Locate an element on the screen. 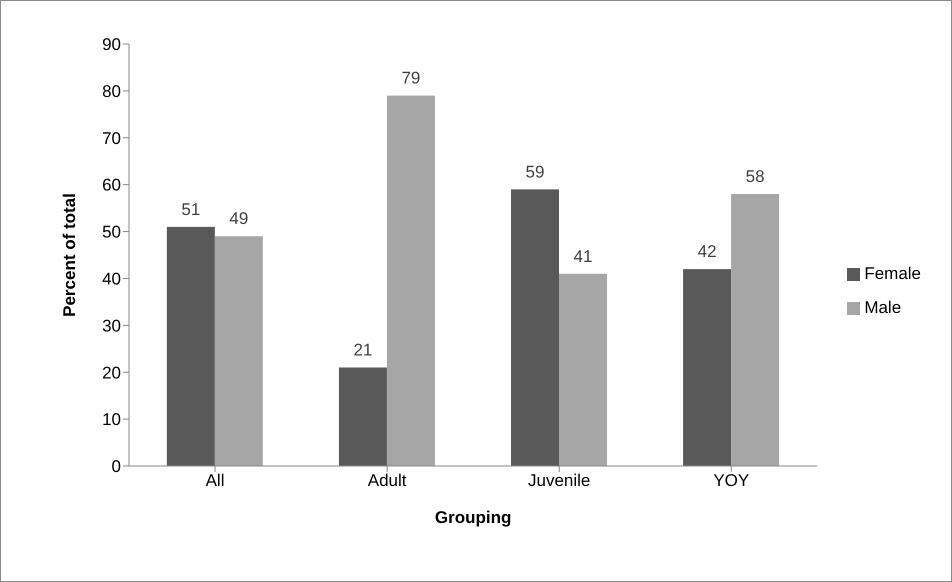 The height and width of the screenshot is (582, 952). data-label: 41 is located at coordinates (583, 256).